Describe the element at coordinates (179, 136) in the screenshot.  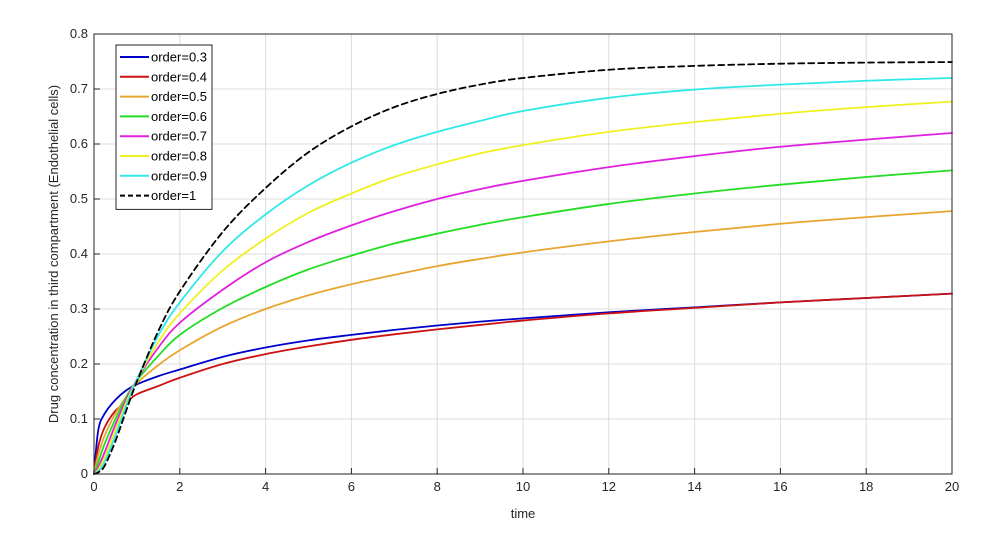
I see `legend-entry-label: order=0.7` at that location.